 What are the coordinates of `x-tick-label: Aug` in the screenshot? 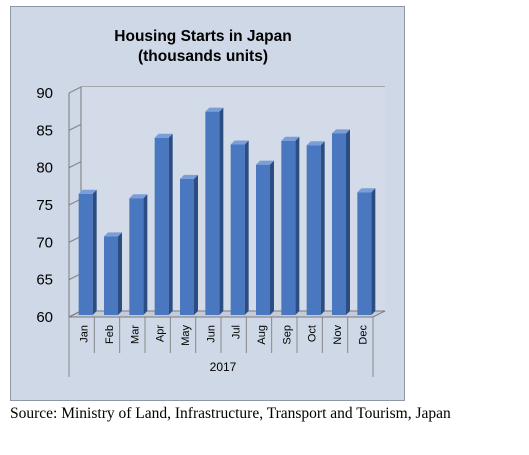 It's located at (262, 335).